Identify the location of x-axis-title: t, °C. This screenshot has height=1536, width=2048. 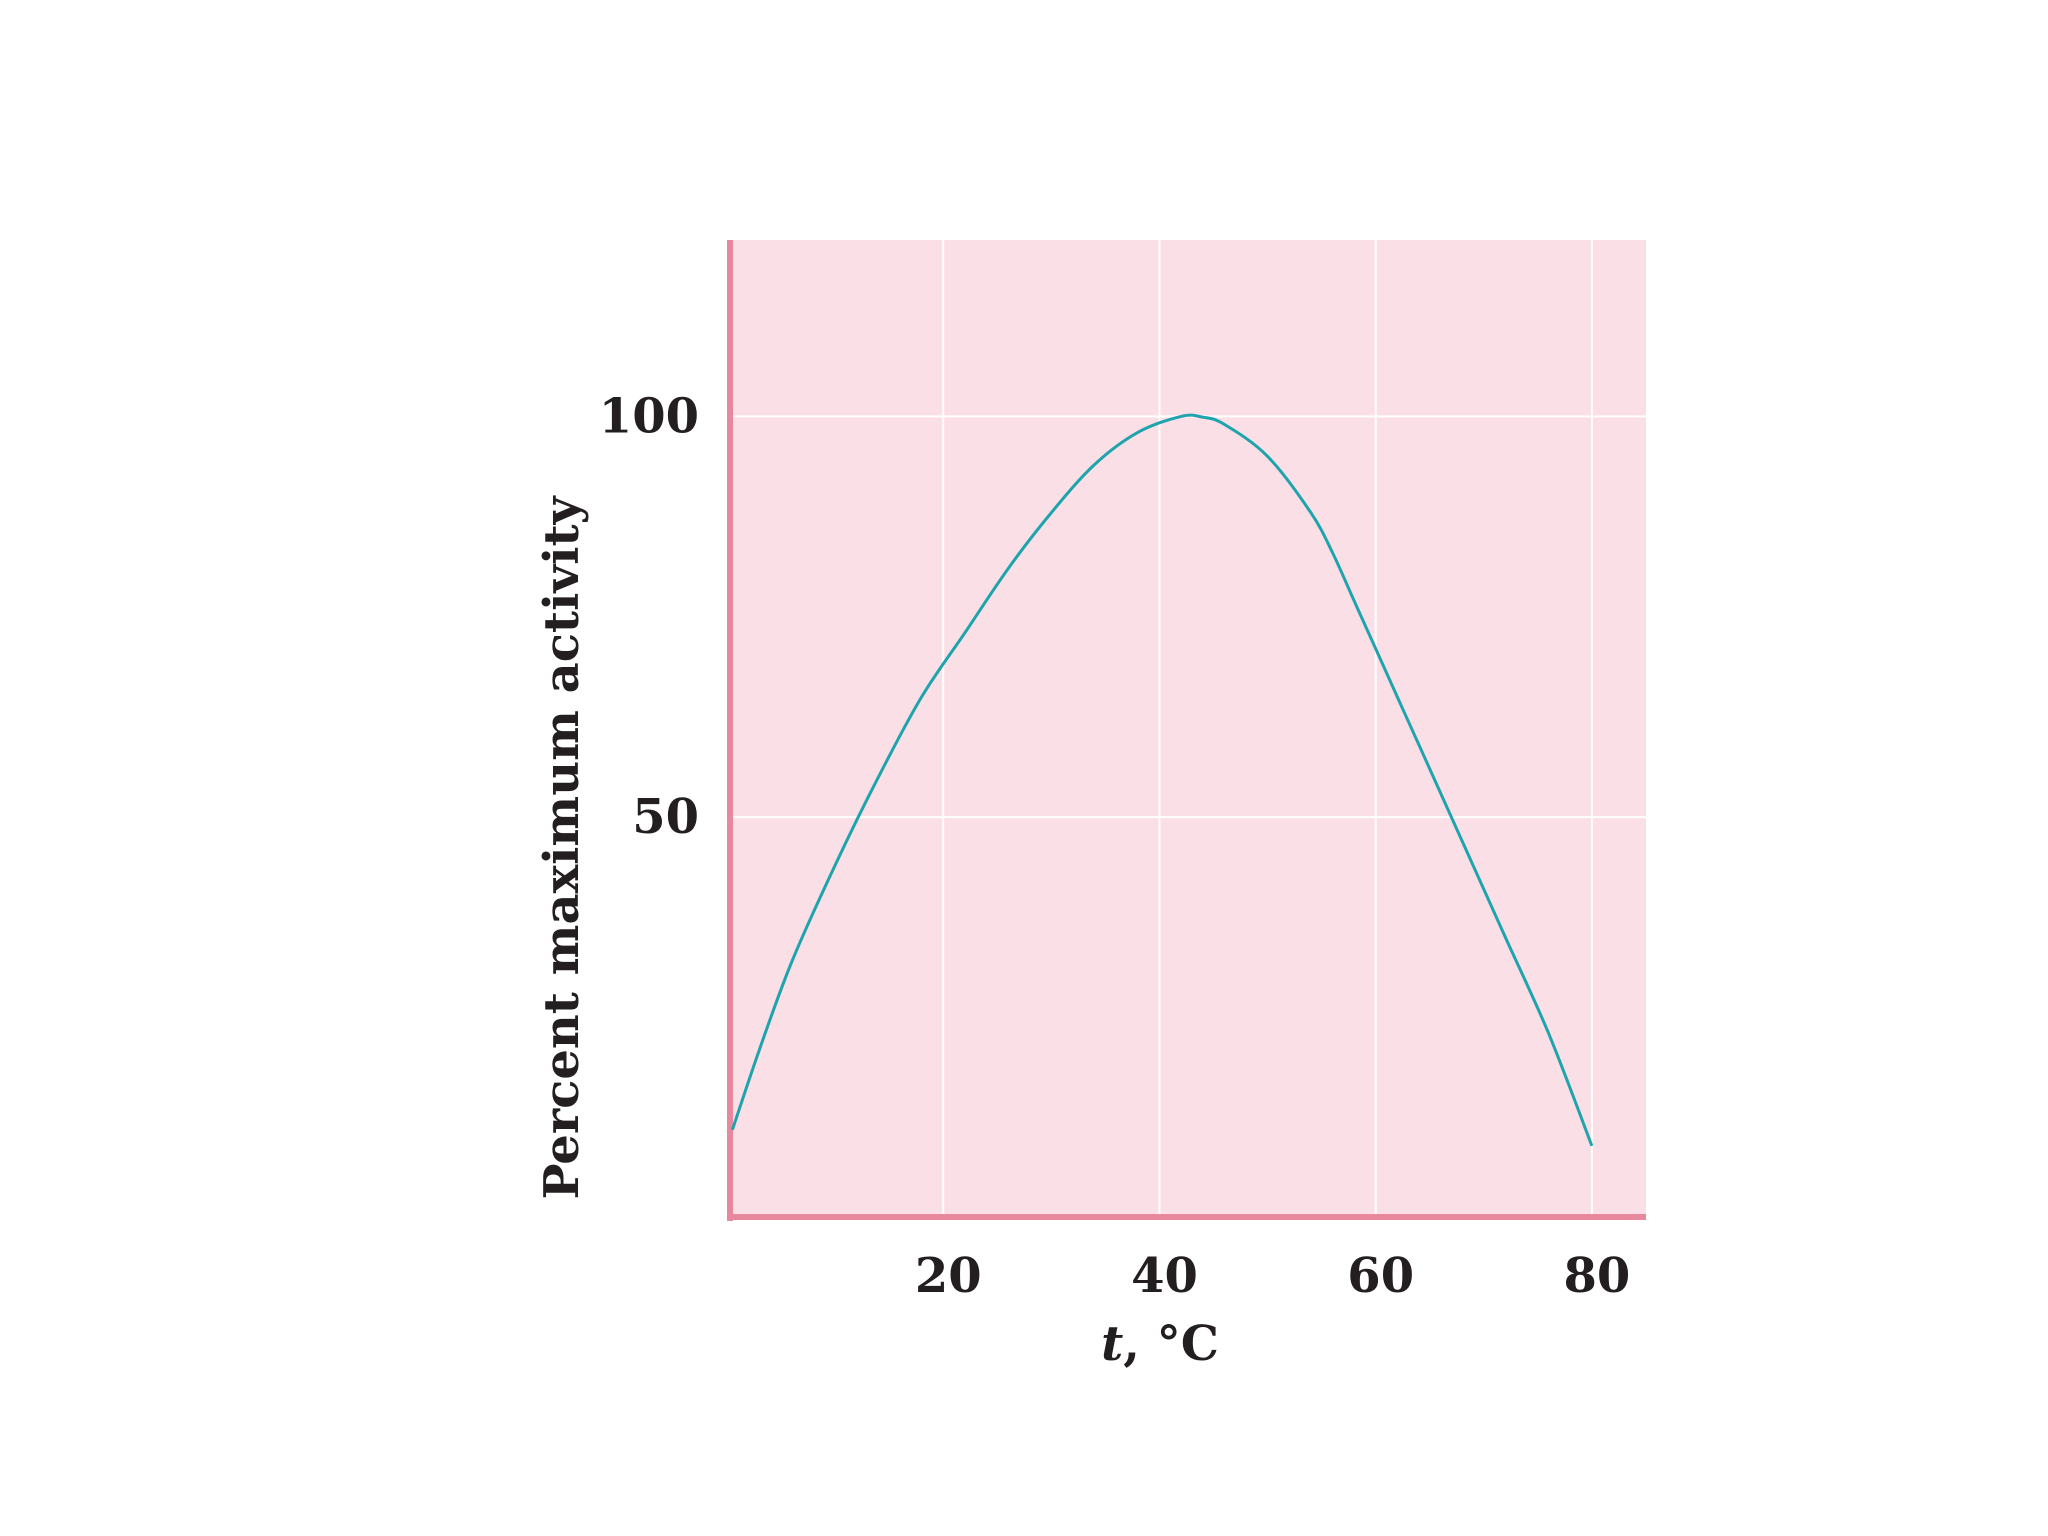
(1160, 1344).